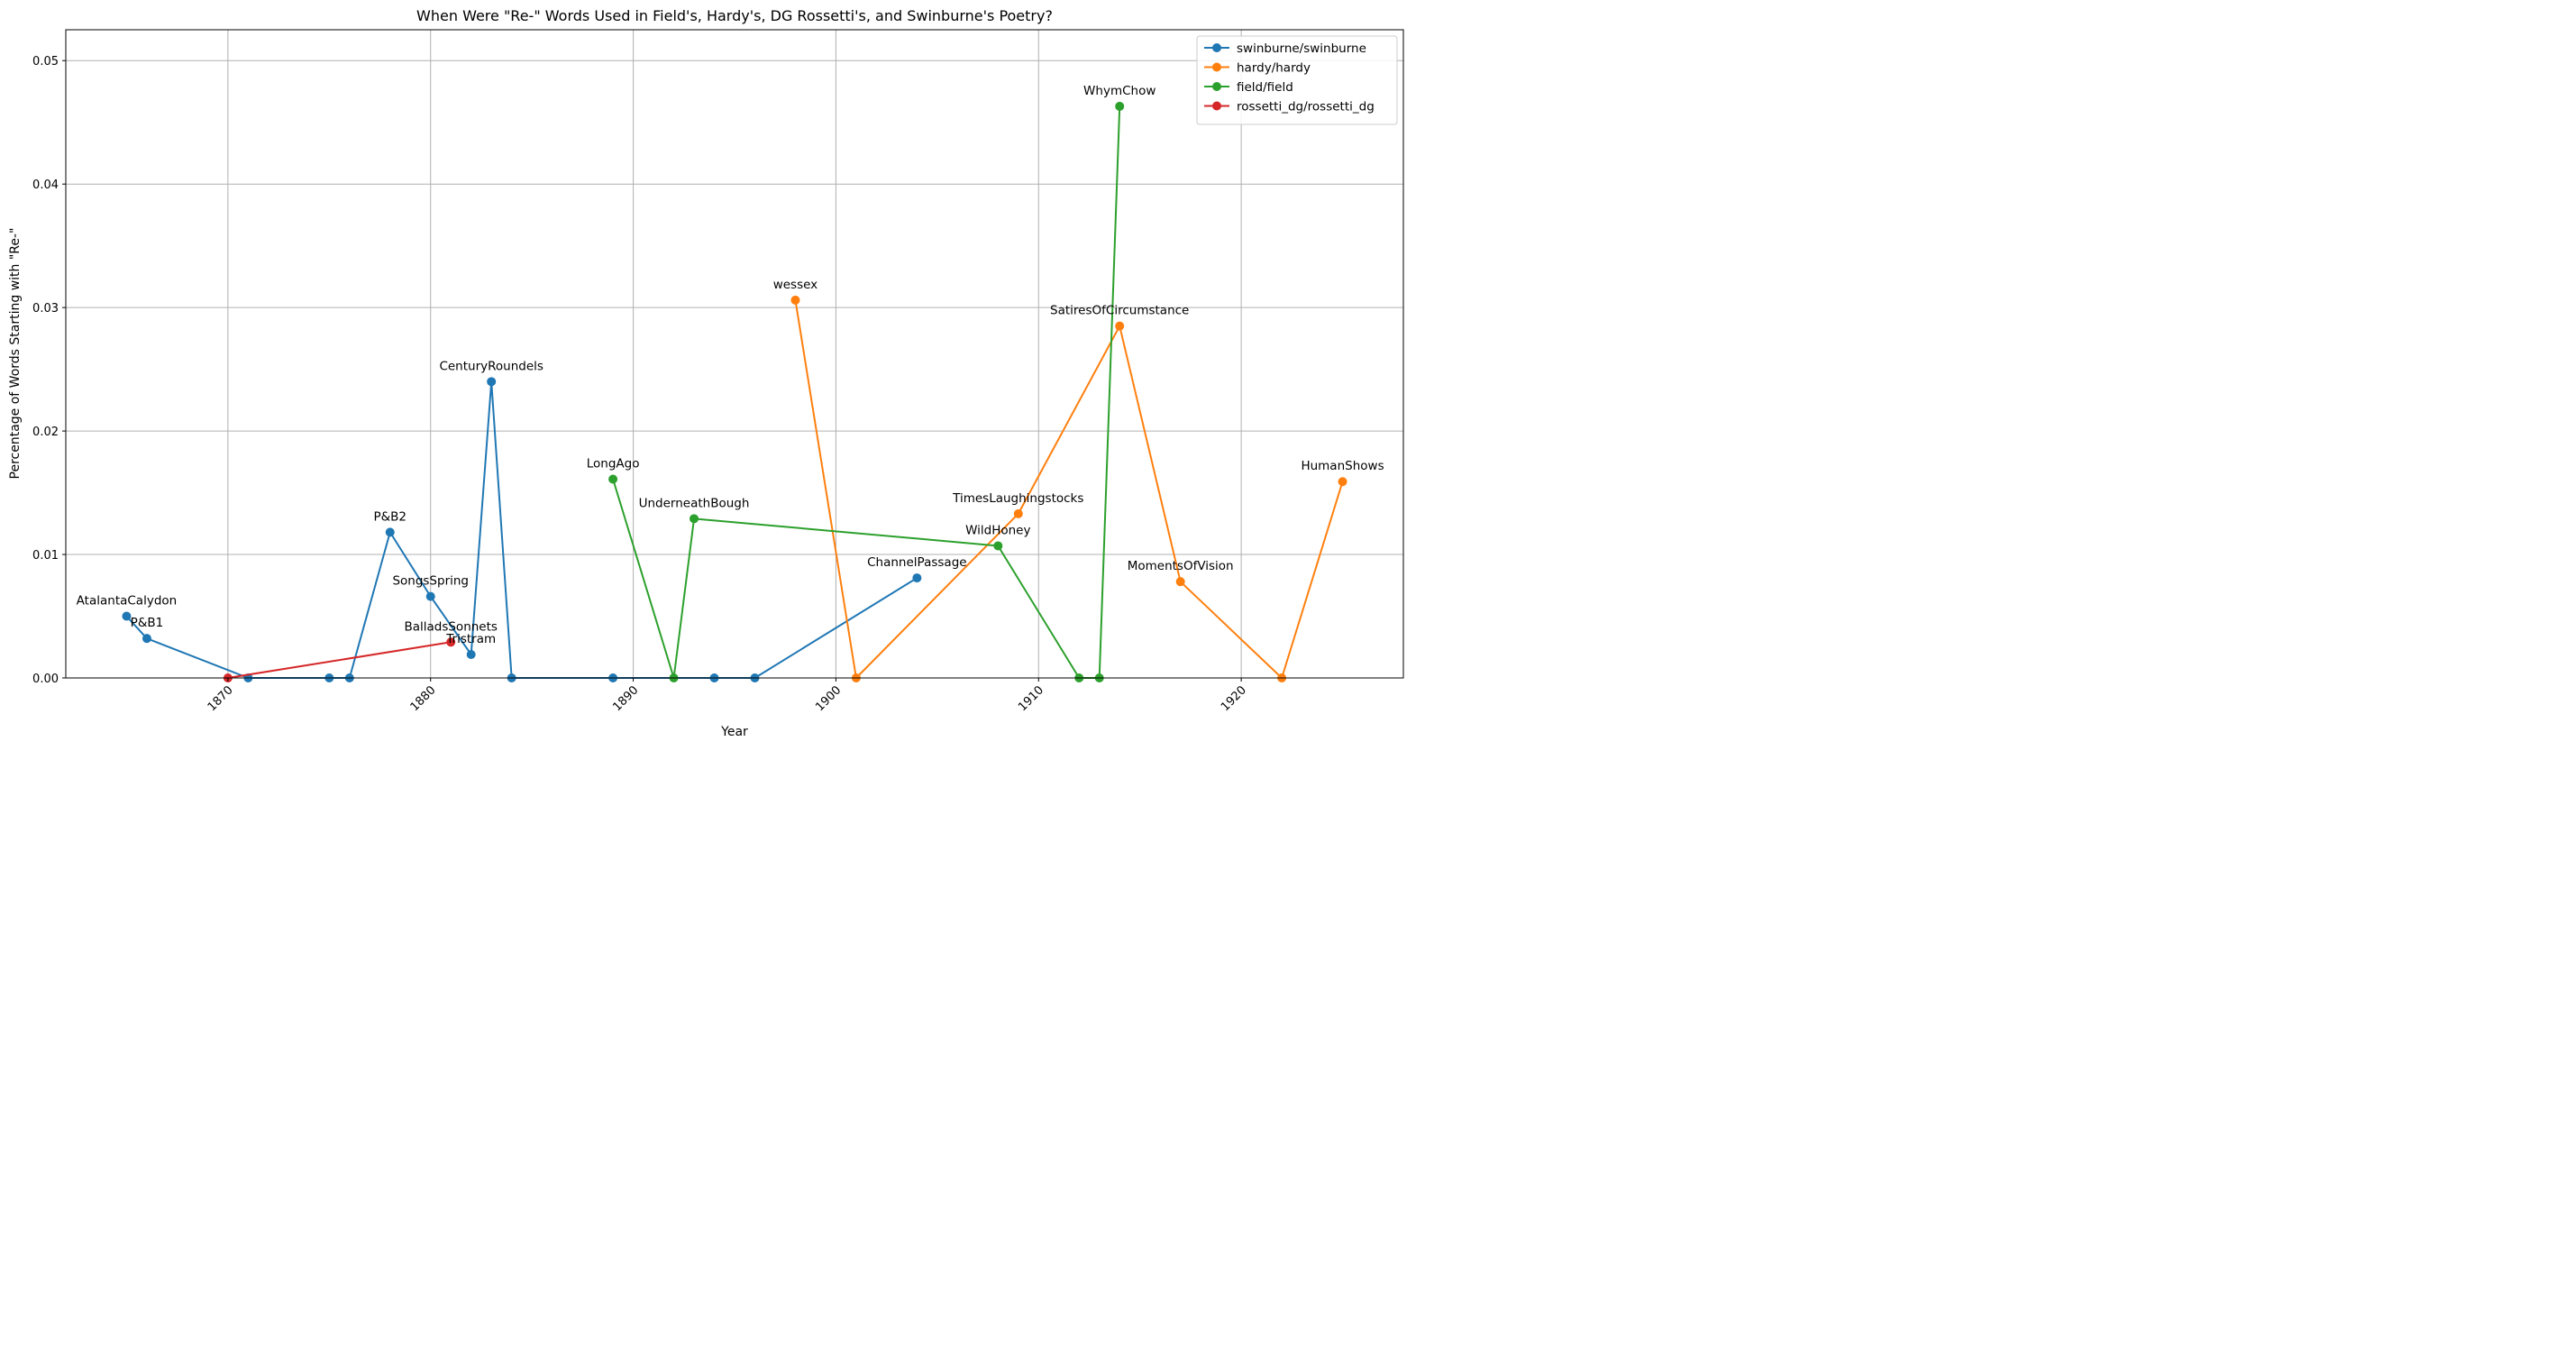 Image resolution: width=2576 pixels, height=1364 pixels. Describe the element at coordinates (46, 62) in the screenshot. I see `y-tick-label: 0.05` at that location.